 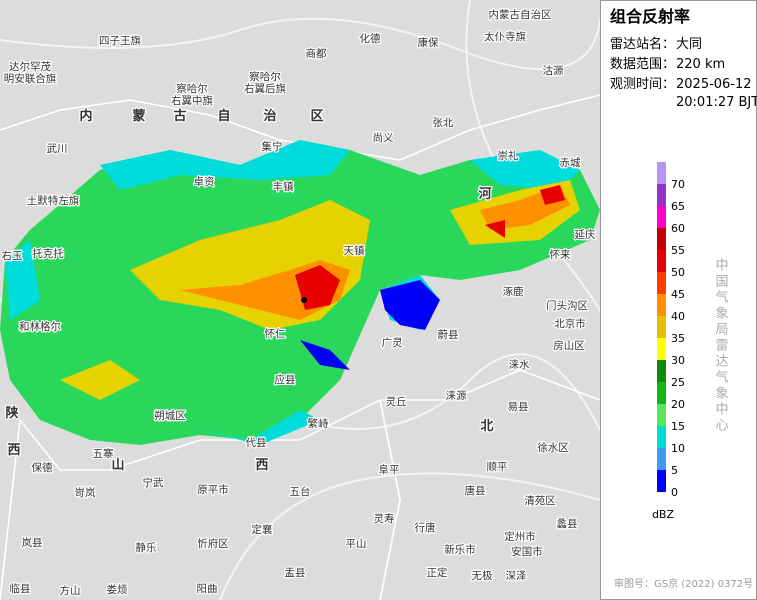 I want to click on place-label: 涞水, so click(x=519, y=365).